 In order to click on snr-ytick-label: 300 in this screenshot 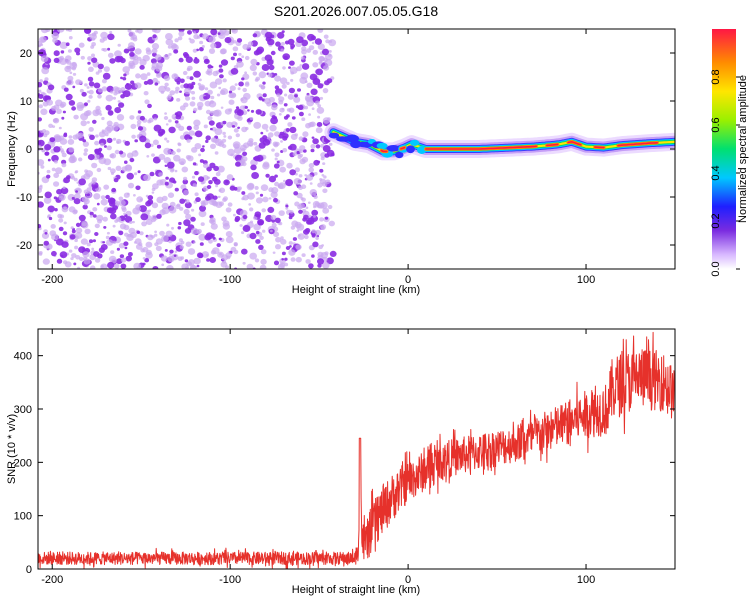, I will do `click(23, 410)`.